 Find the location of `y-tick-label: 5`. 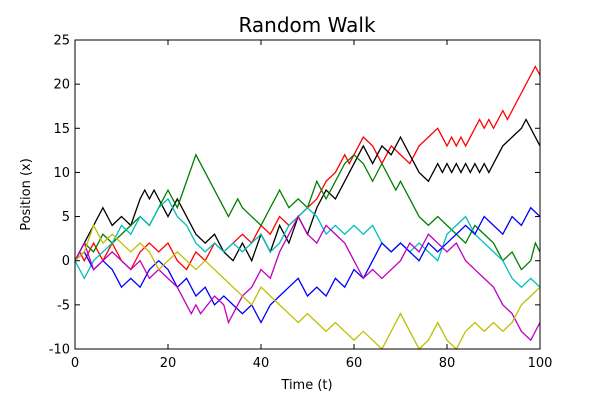

y-tick-label: 5 is located at coordinates (66, 217).